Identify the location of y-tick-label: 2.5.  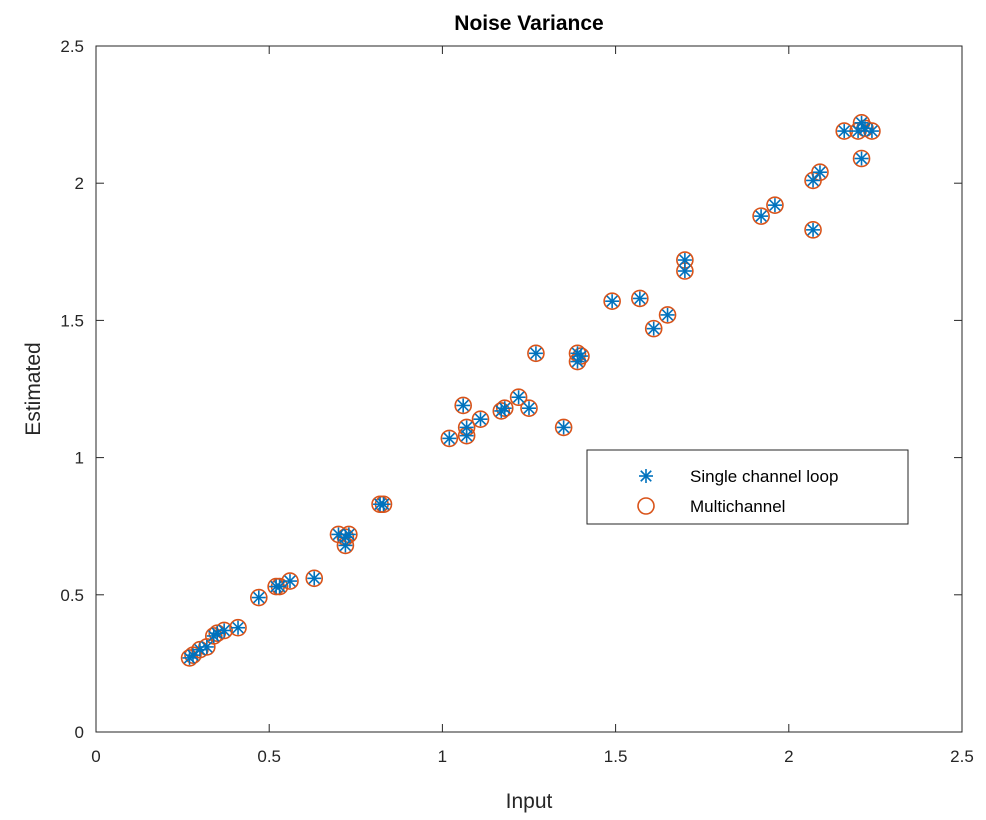
(72, 46).